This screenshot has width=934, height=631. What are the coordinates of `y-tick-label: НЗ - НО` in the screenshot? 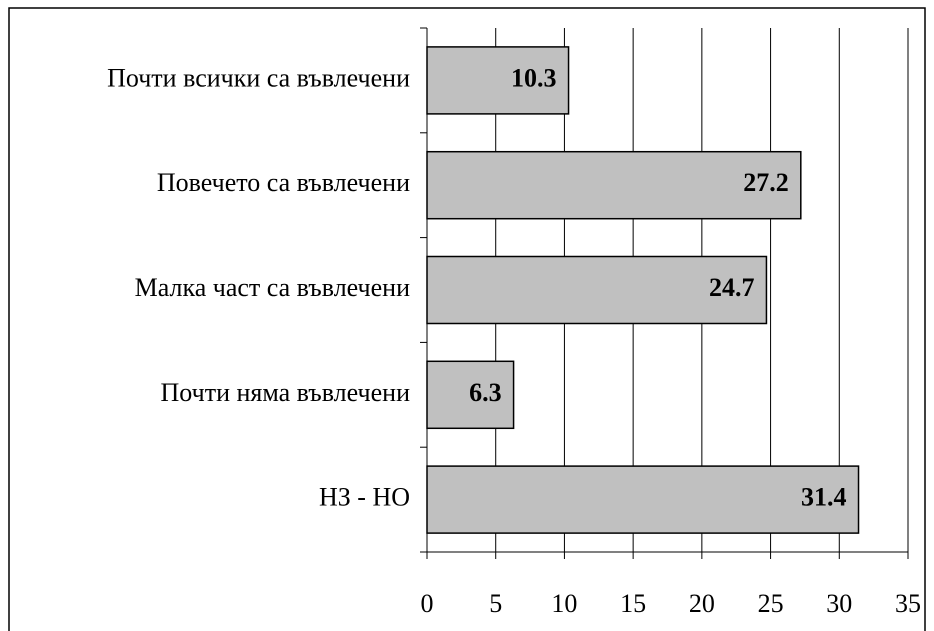 It's located at (364, 497).